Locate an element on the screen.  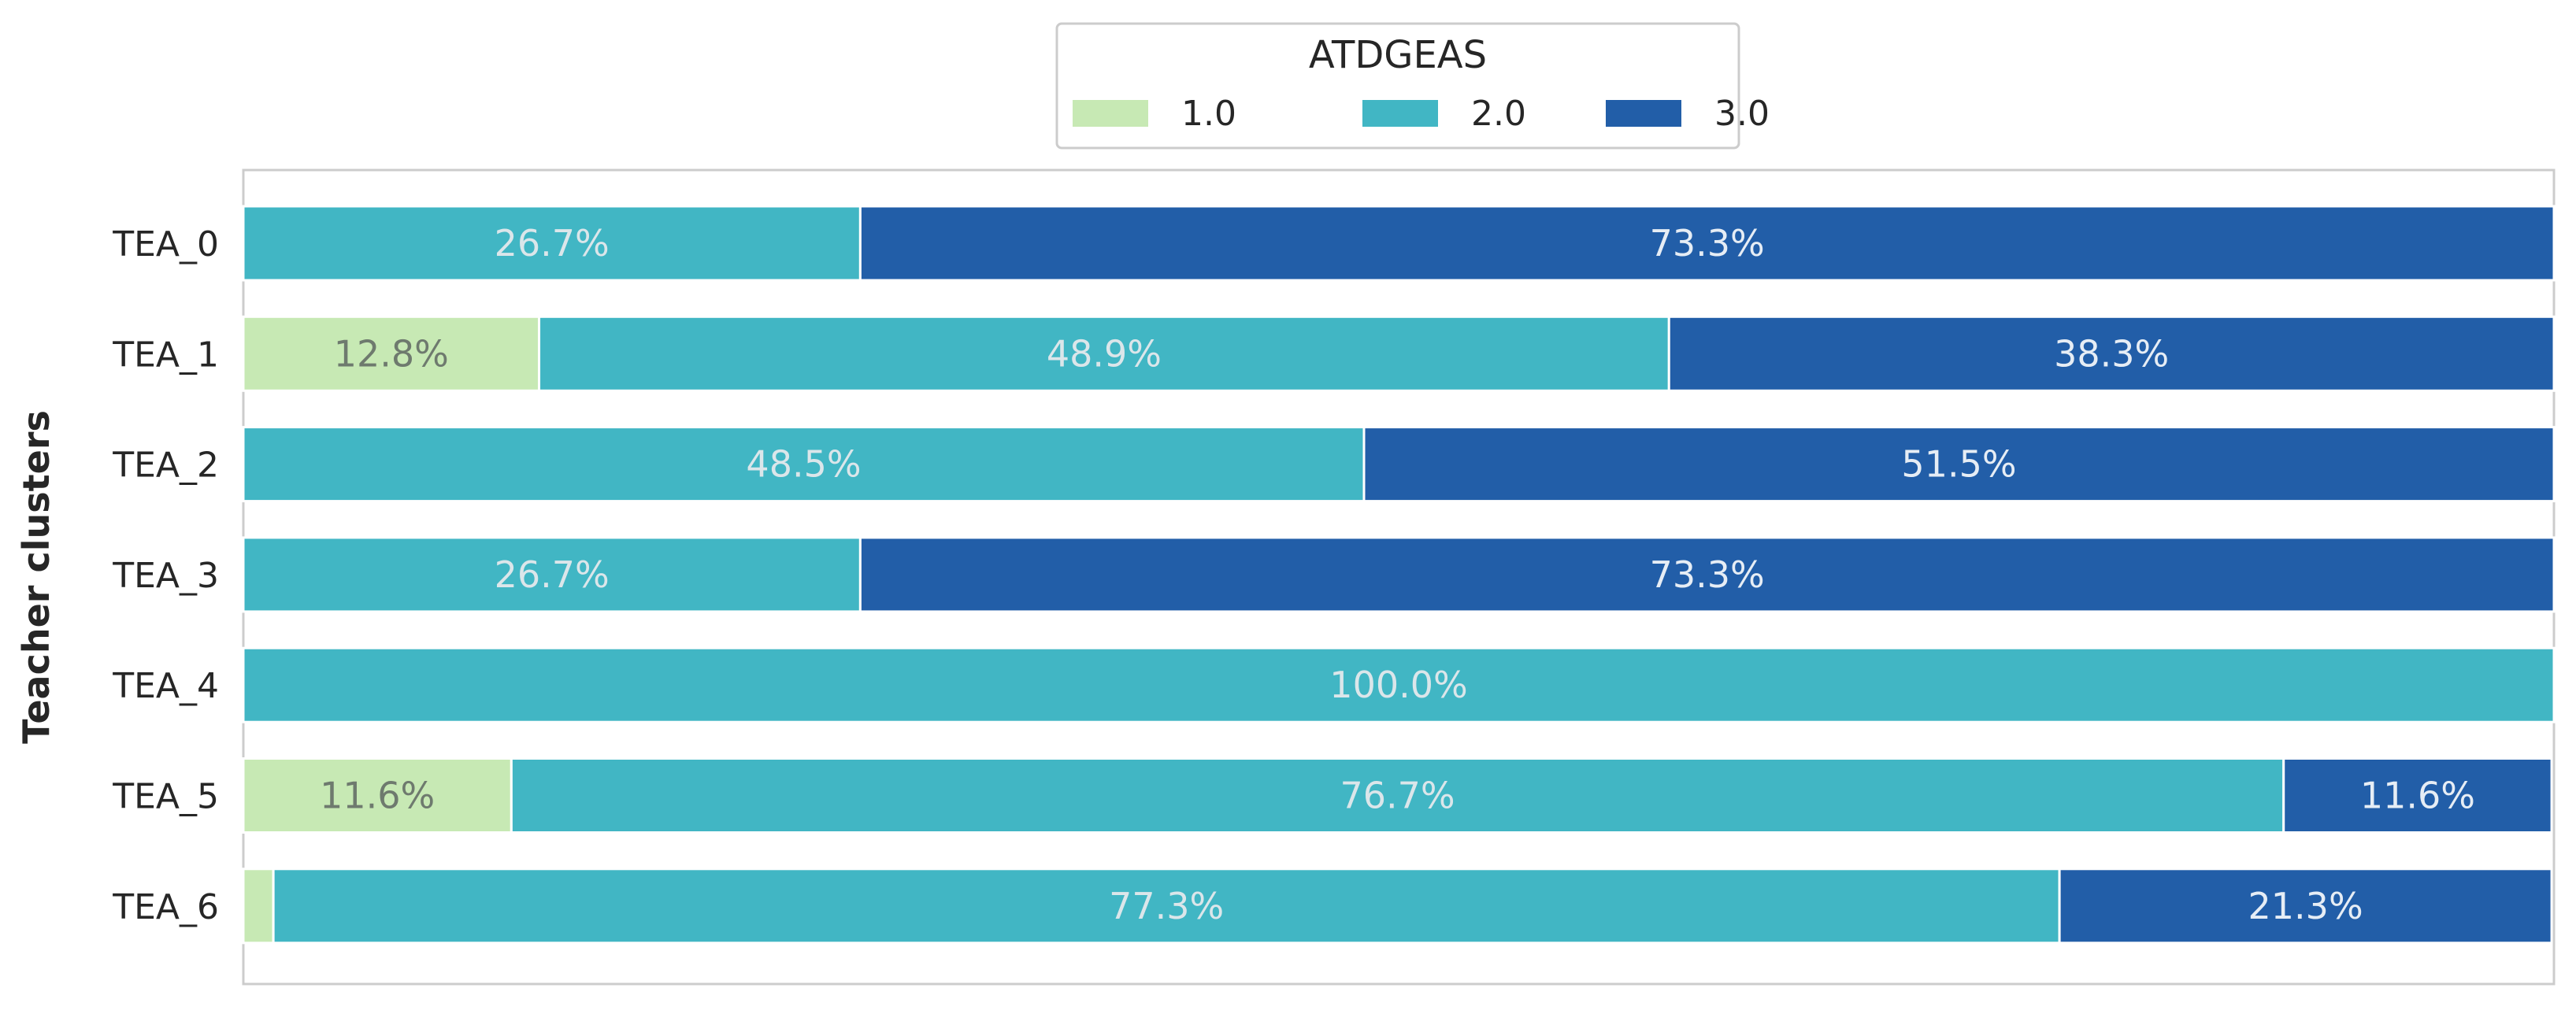
bar-data-label: 38.3% is located at coordinates (2111, 353).